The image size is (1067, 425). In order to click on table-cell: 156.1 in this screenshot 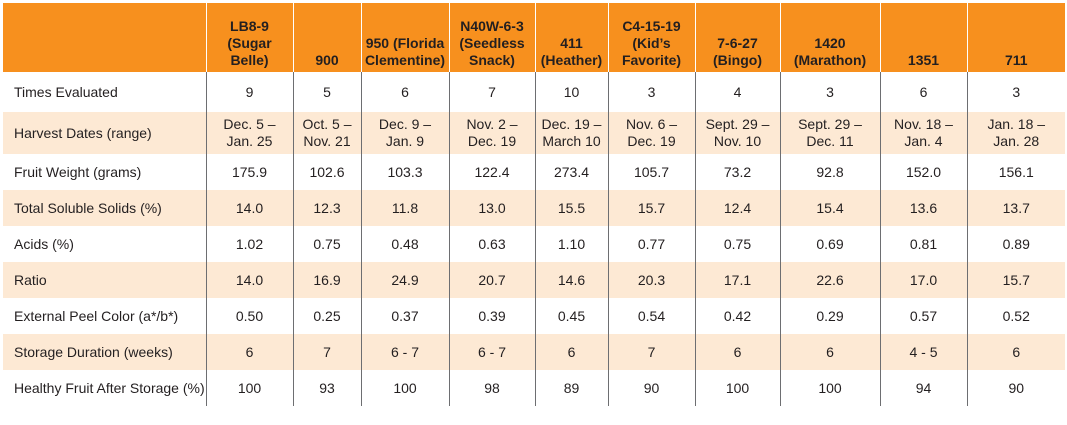, I will do `click(1015, 172)`.